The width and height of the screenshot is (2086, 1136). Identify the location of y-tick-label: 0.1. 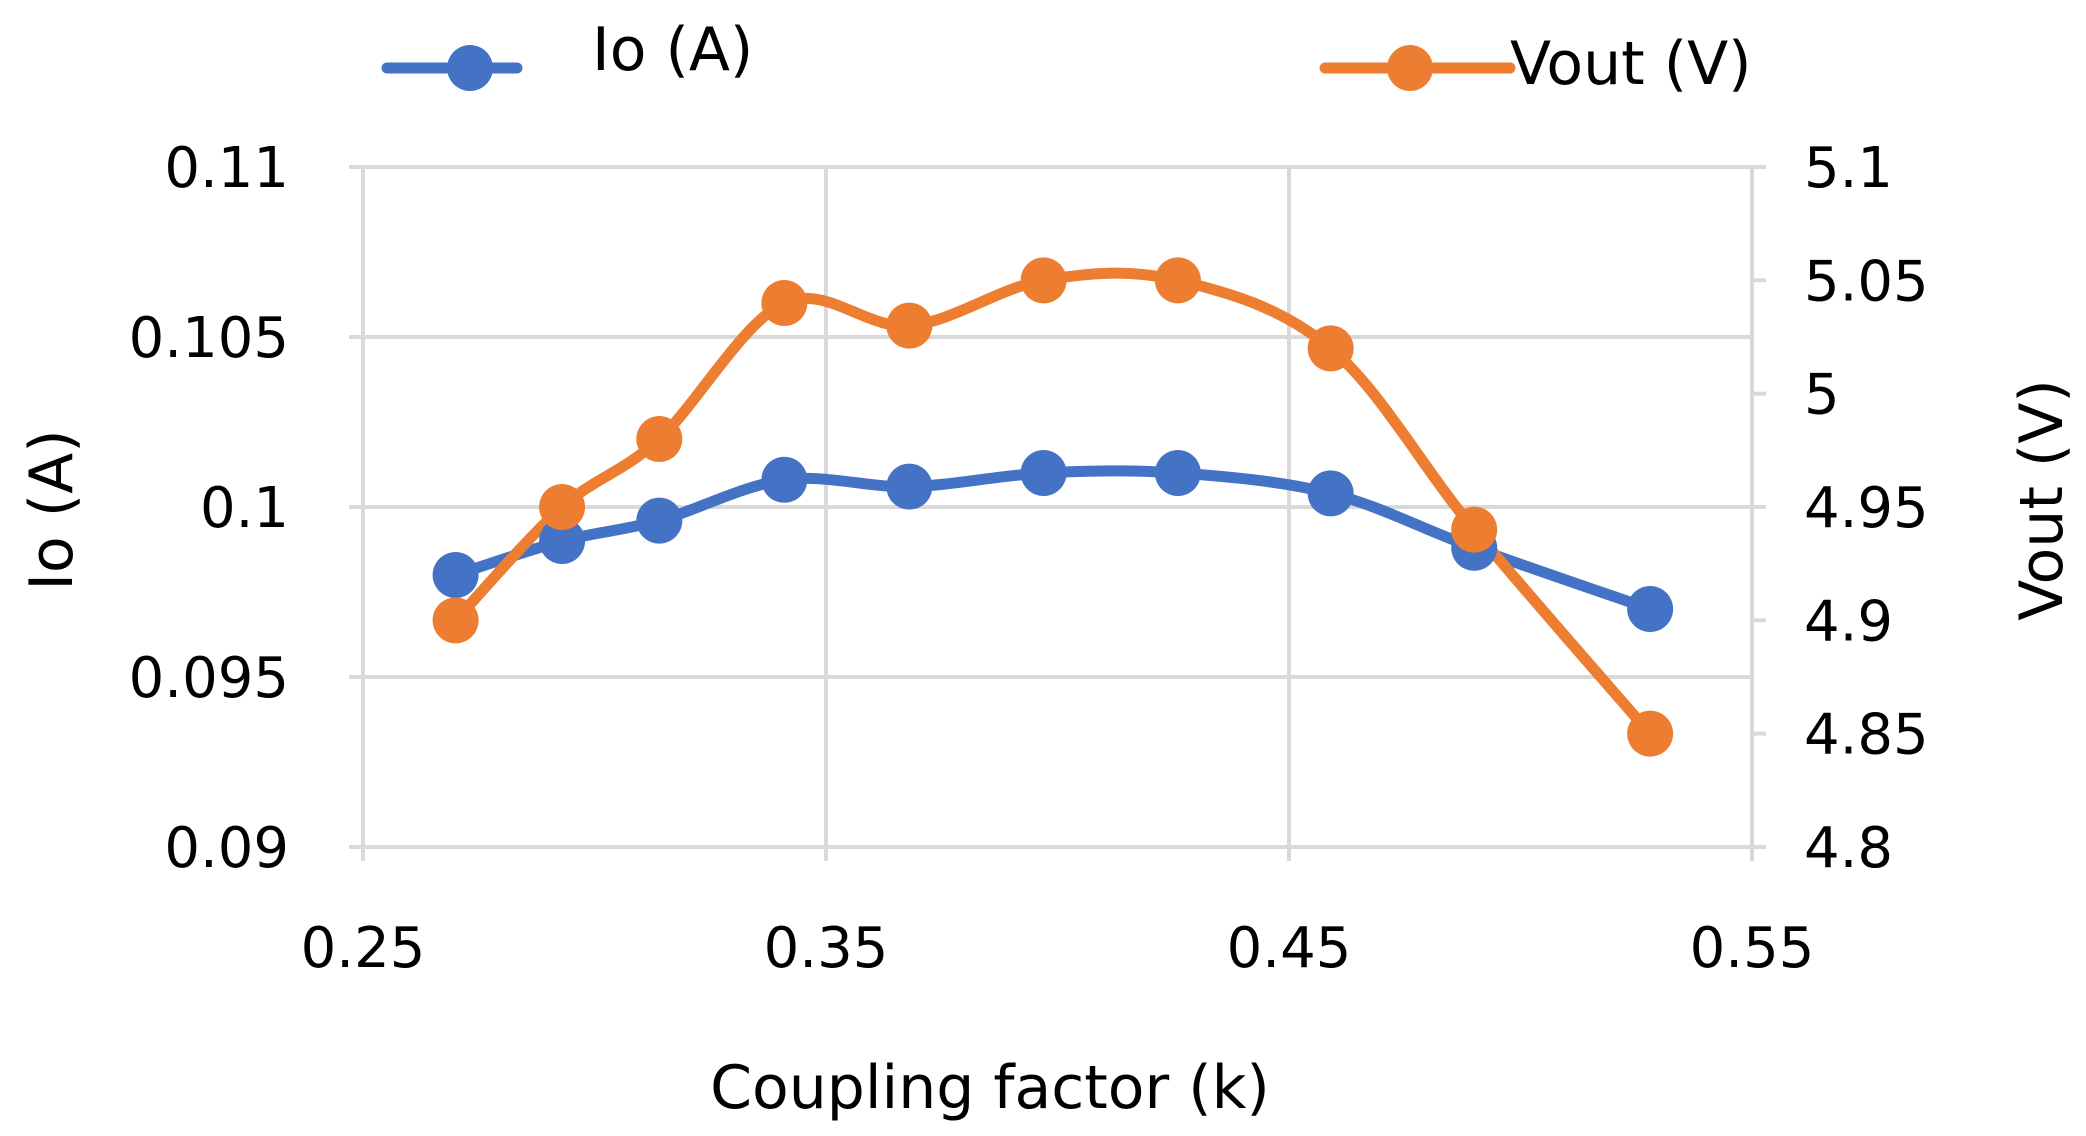
(244, 508).